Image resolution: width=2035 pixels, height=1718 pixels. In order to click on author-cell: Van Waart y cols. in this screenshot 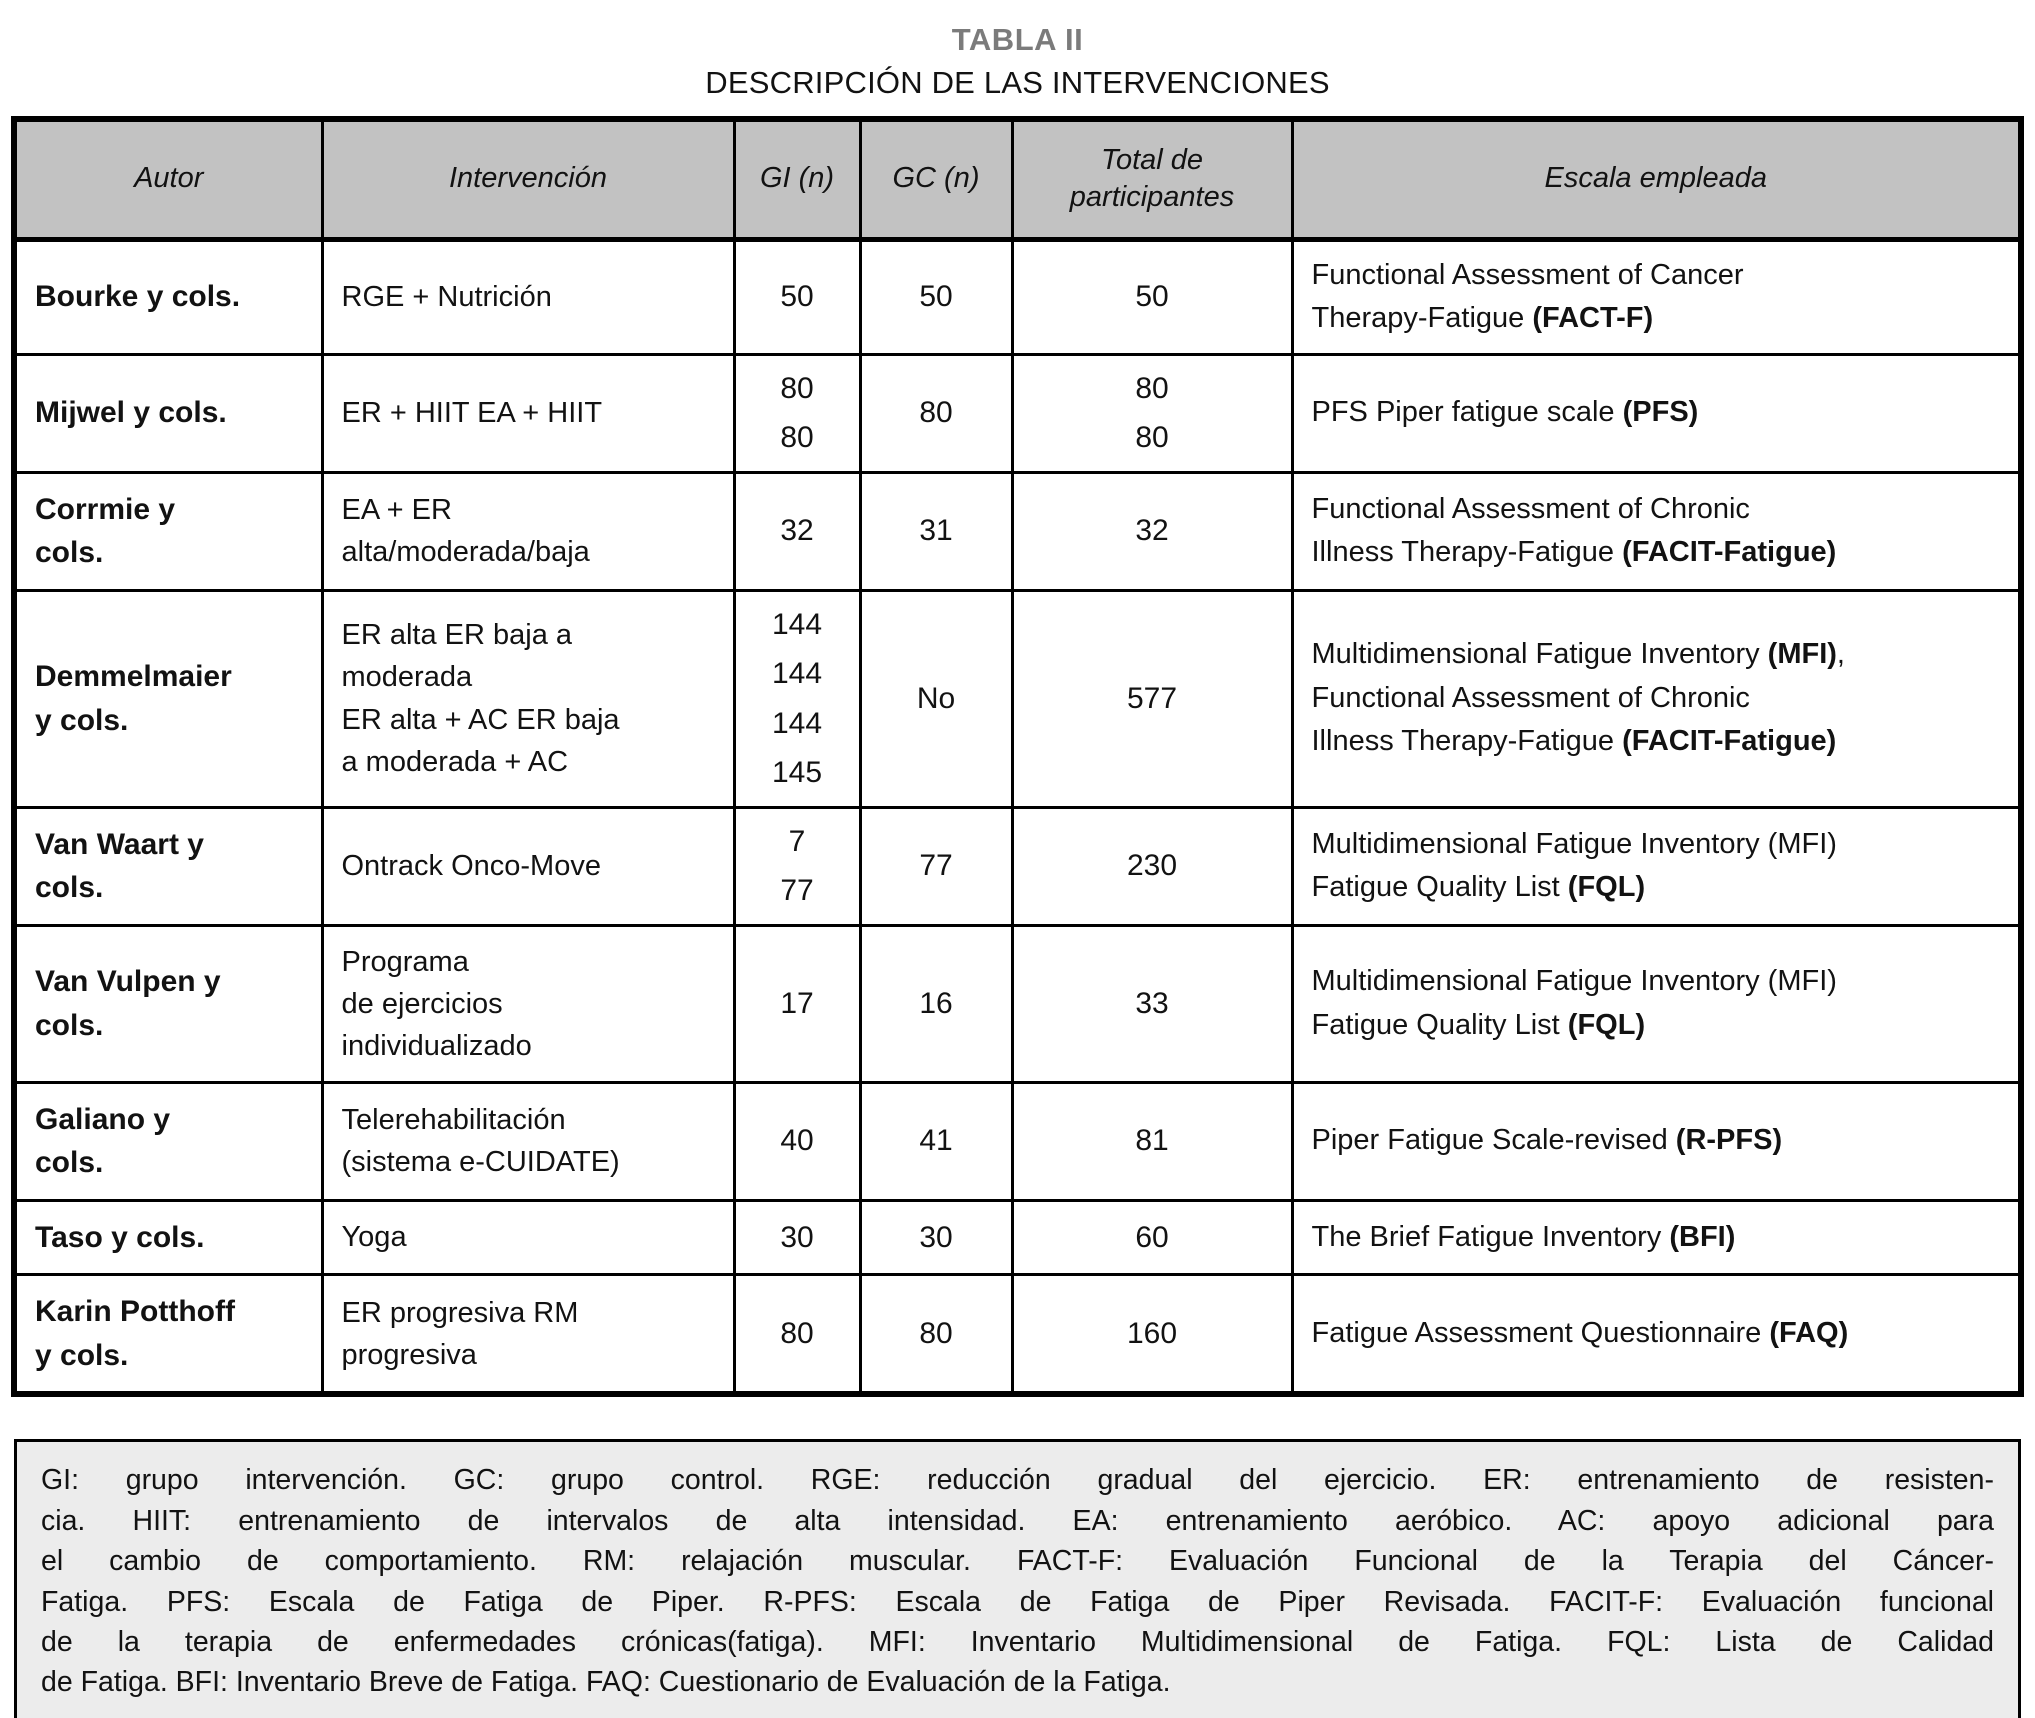, I will do `click(168, 866)`.